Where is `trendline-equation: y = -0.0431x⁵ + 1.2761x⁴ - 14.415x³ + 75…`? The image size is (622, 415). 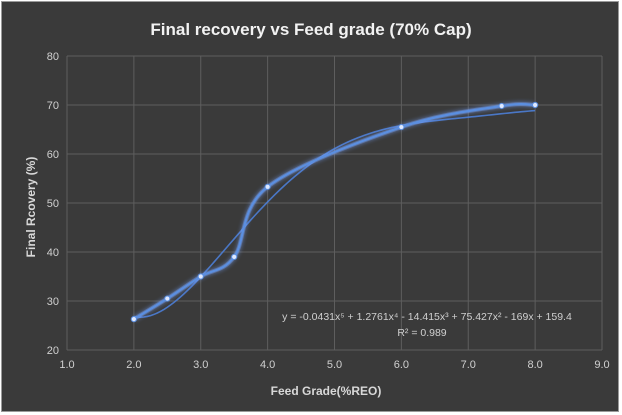
trendline-equation: y = -0.0431x⁵ + 1.2761x⁴ - 14.415x³ + 75… is located at coordinates (427, 317).